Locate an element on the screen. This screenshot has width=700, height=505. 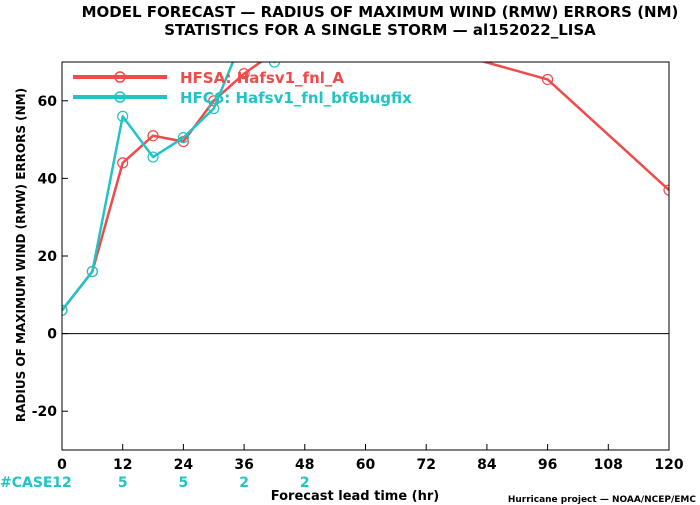
x-tick-label: 48 is located at coordinates (304, 465).